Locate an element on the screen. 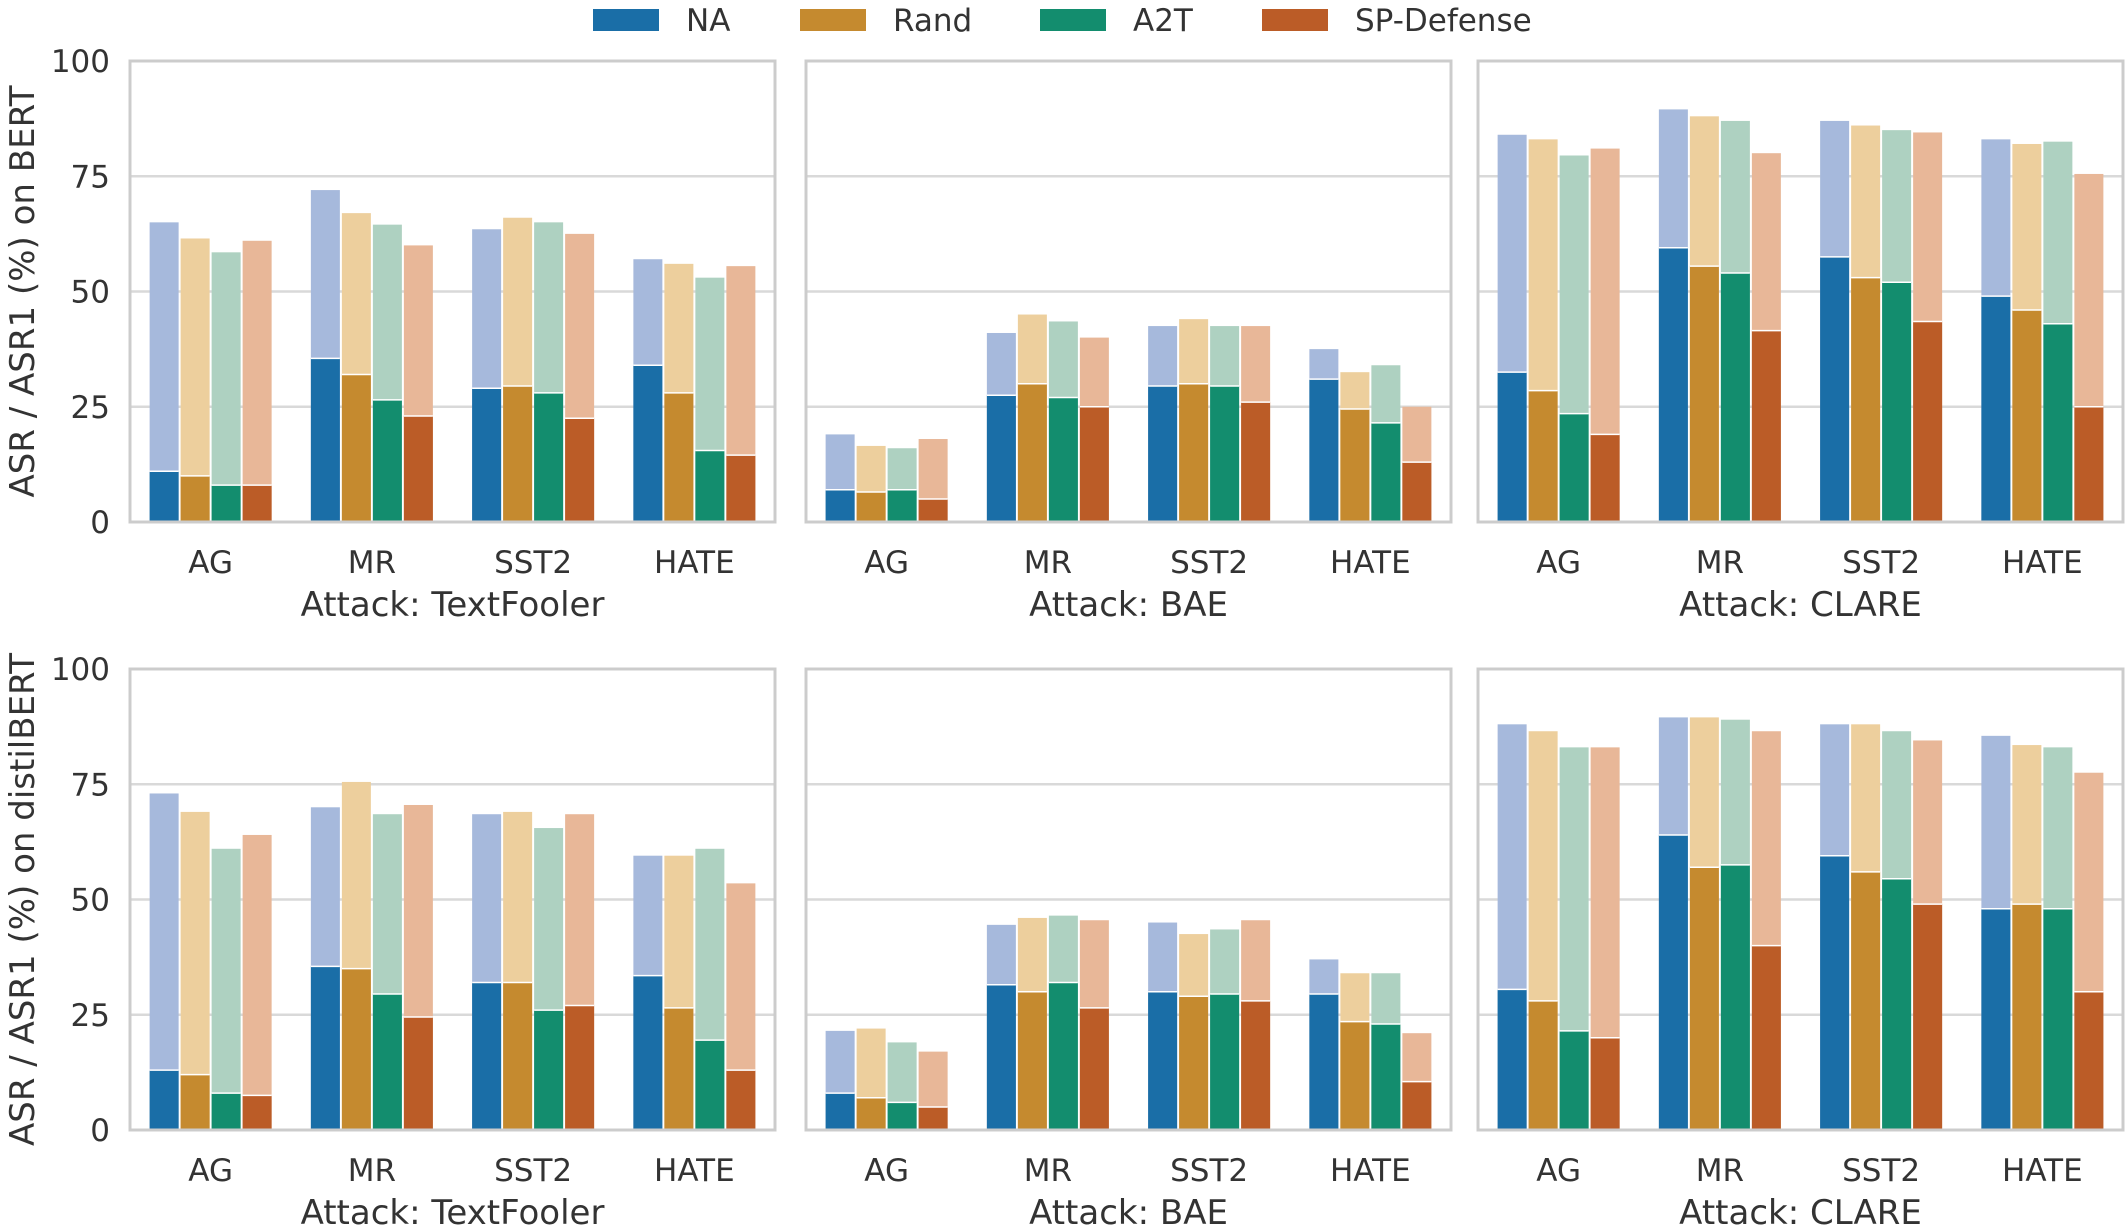  legend-swatch-rand is located at coordinates (833, 20).